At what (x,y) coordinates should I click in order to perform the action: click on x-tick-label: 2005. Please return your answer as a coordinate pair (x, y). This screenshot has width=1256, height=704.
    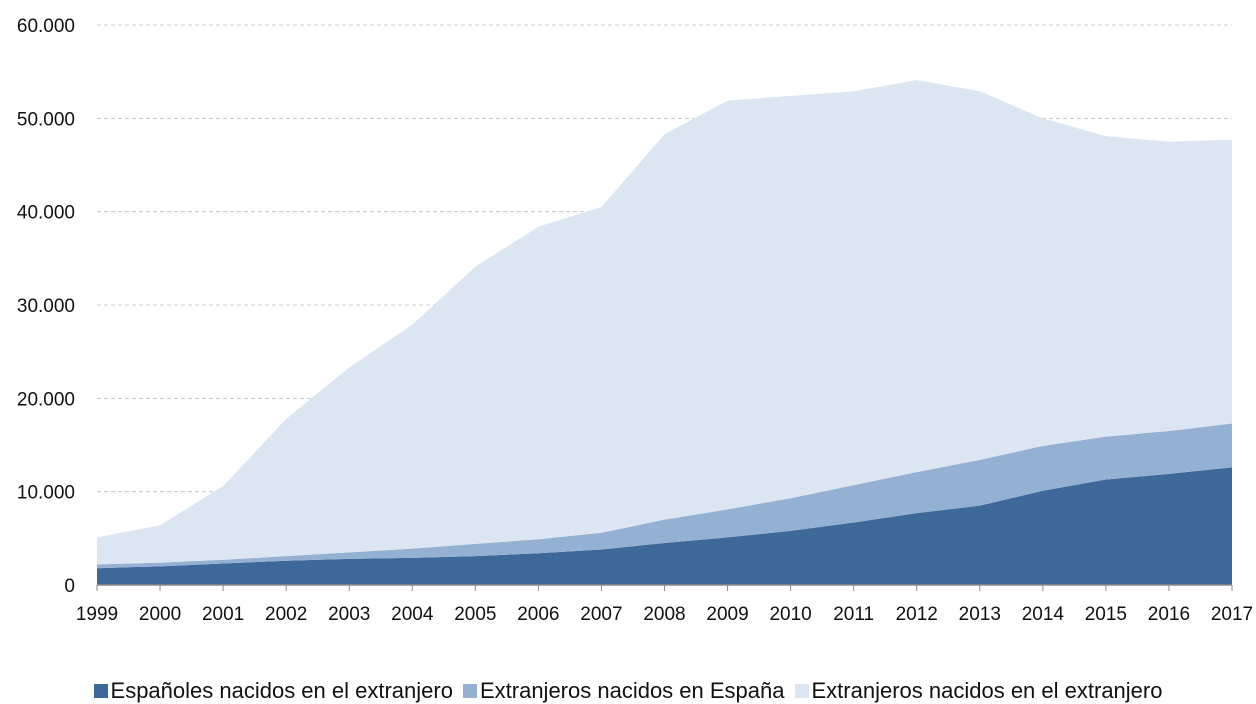
    Looking at the image, I should click on (475, 614).